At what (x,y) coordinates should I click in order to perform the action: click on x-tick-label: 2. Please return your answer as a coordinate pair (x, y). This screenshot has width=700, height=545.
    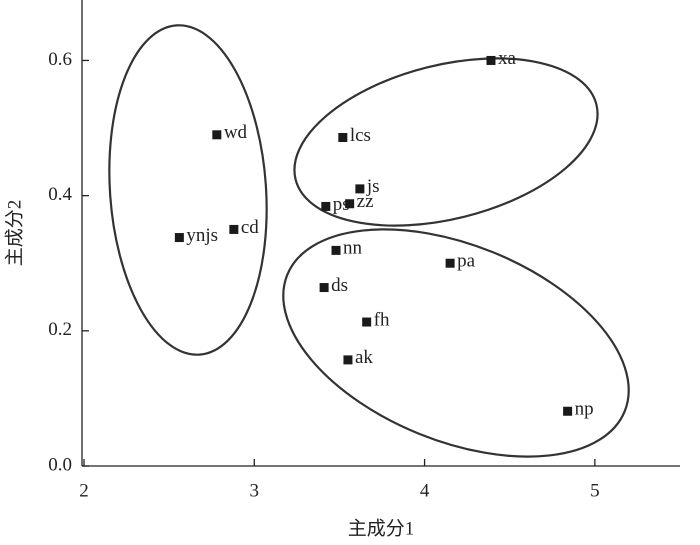
    Looking at the image, I should click on (84, 490).